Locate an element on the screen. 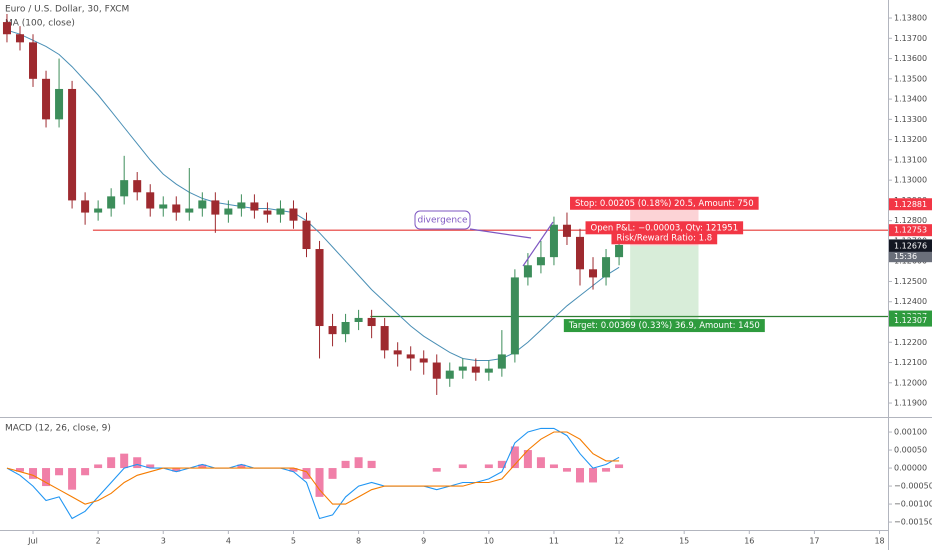 The image size is (932, 550). macd-line is located at coordinates (313, 473).